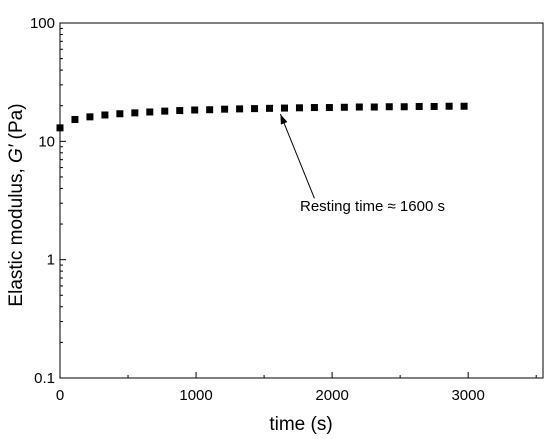 The width and height of the screenshot is (550, 439). What do you see at coordinates (372, 206) in the screenshot?
I see `annotation-text: Resting time ≈ 1600 s` at bounding box center [372, 206].